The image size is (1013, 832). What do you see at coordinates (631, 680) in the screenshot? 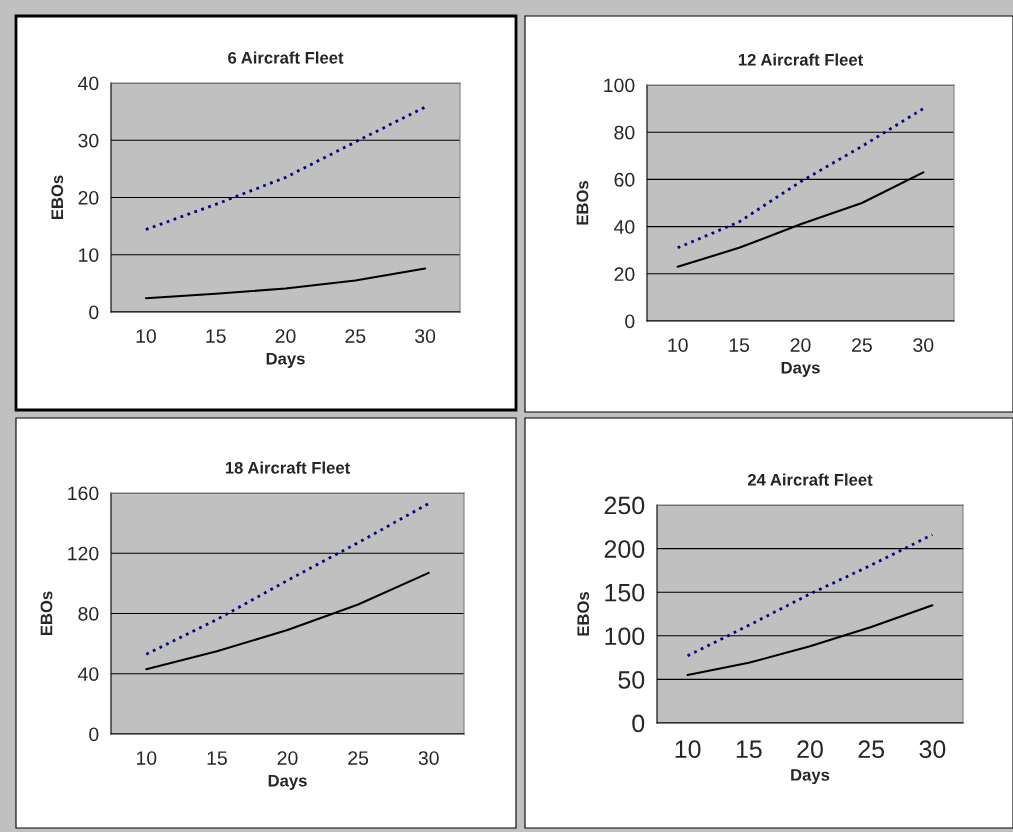
I see `y-tick-label: 50` at bounding box center [631, 680].